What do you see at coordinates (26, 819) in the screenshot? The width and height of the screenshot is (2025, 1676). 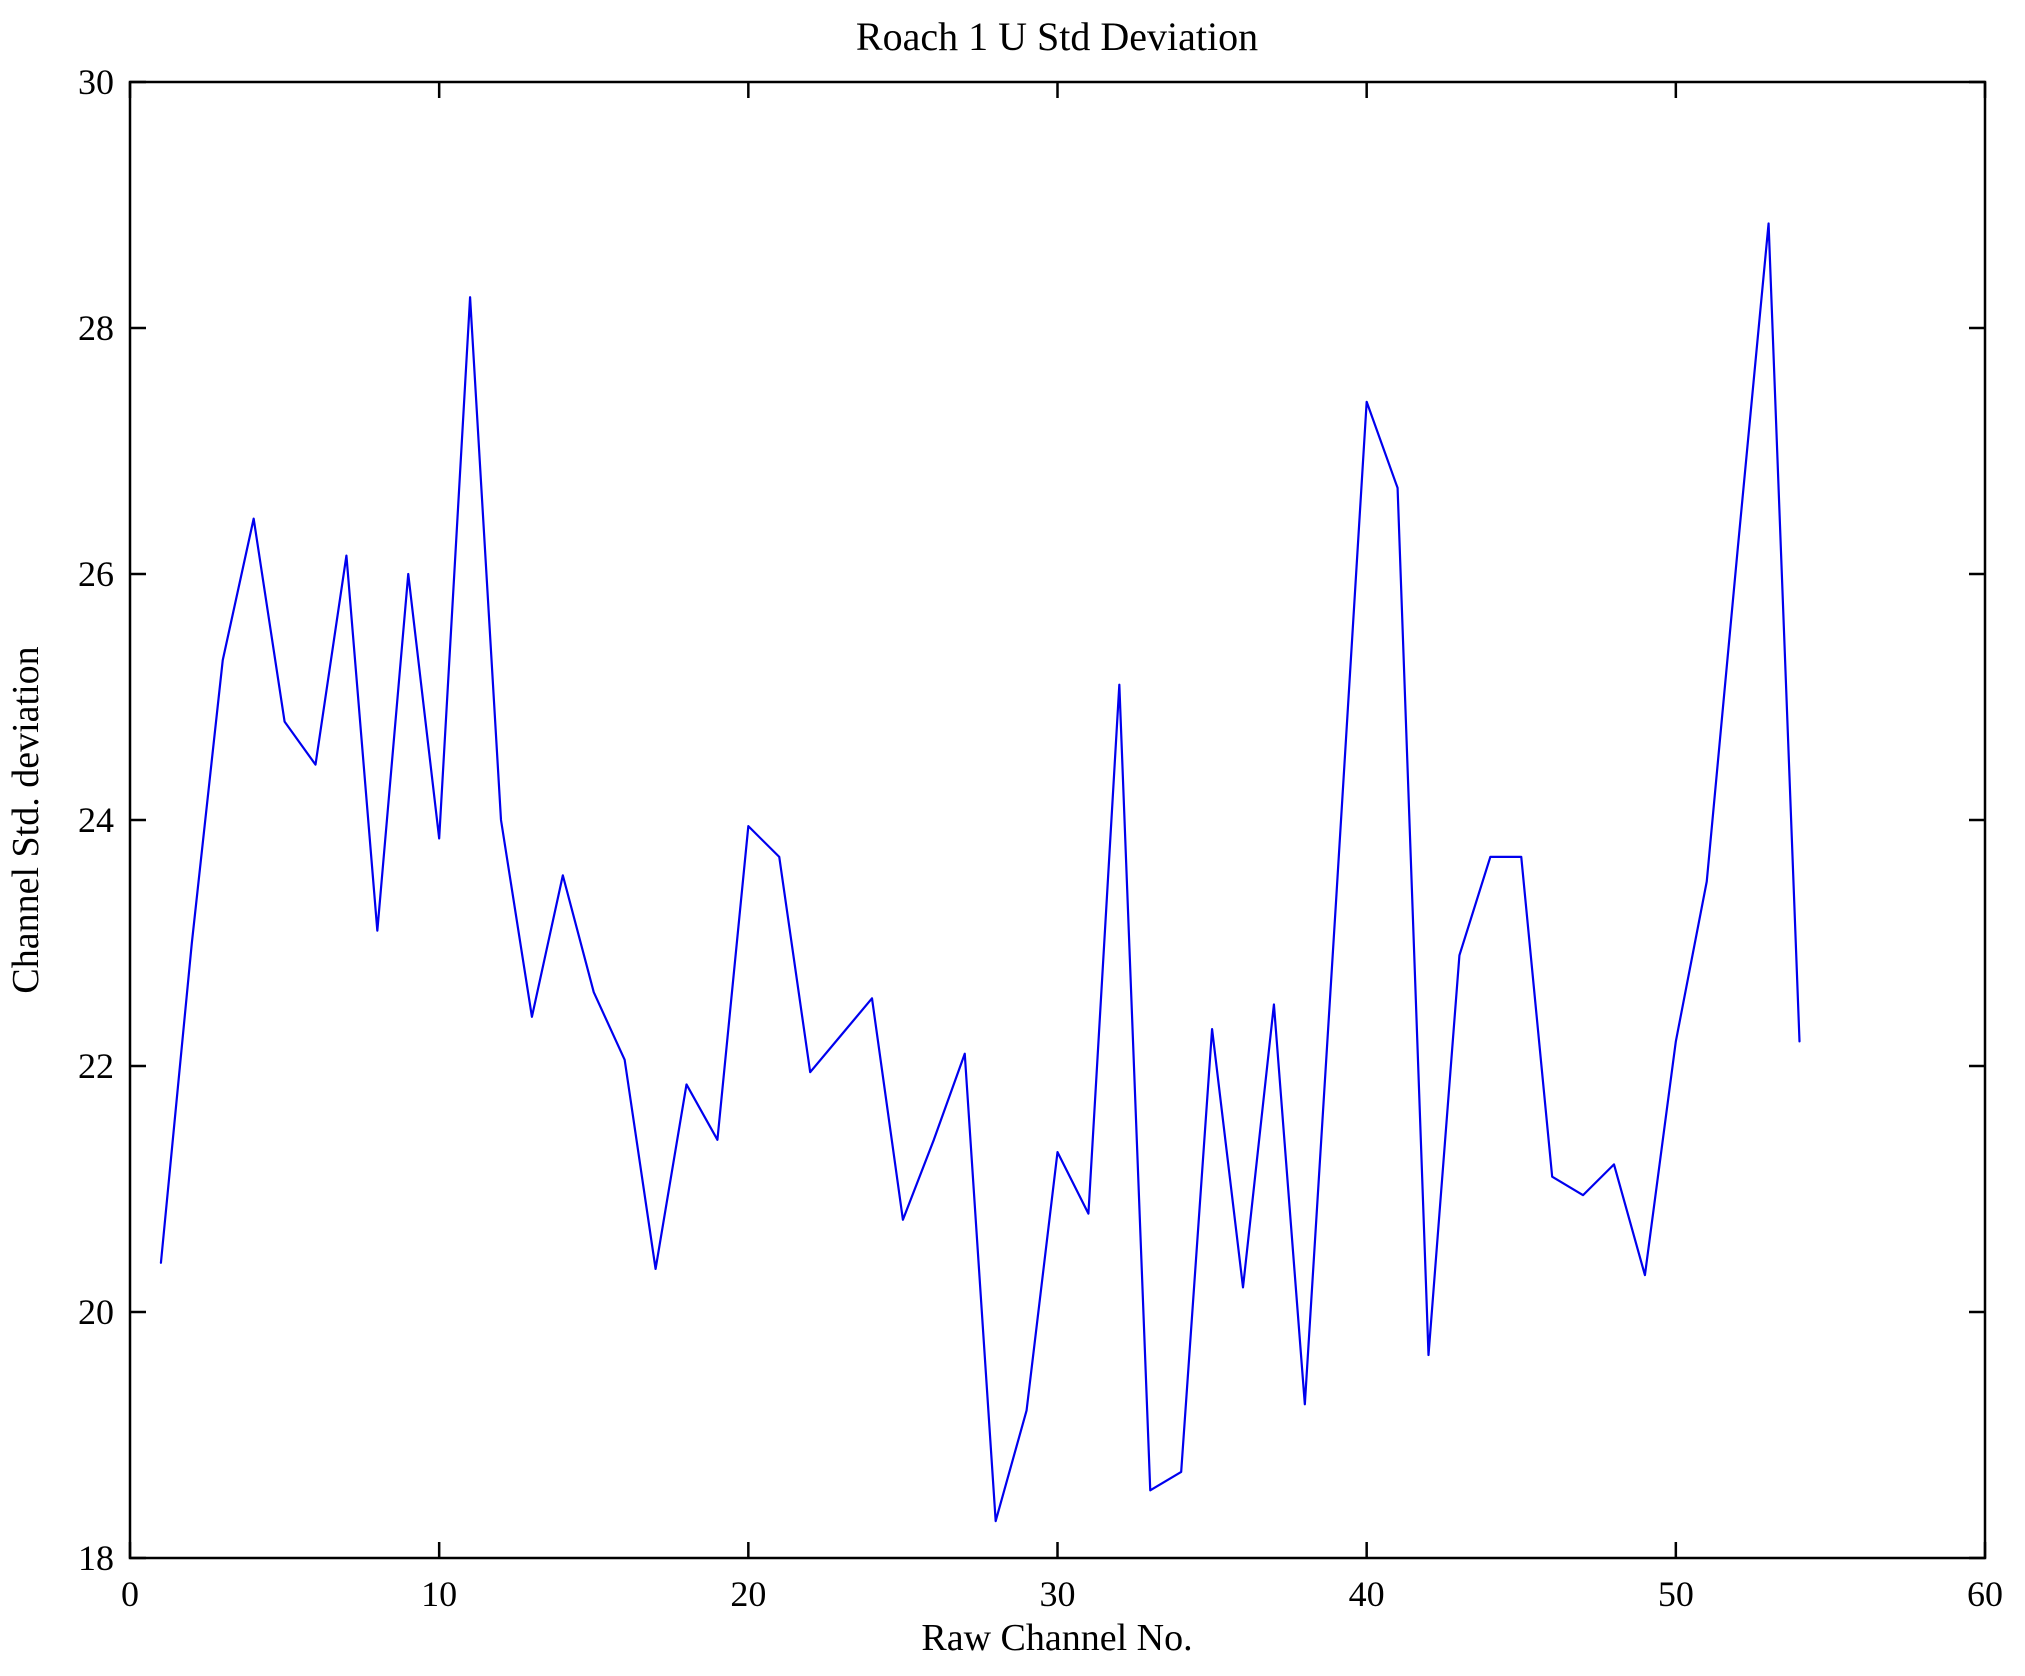 I see `y-axis-label: Channel Std. deviation` at bounding box center [26, 819].